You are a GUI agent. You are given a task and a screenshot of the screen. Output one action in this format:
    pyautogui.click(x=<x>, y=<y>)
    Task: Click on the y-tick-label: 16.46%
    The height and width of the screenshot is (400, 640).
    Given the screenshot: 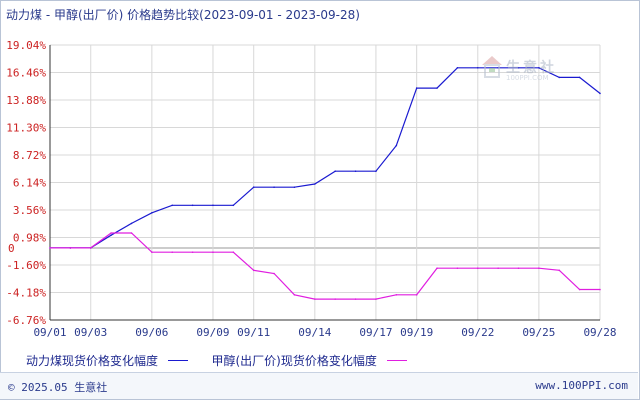 What is the action you would take?
    pyautogui.click(x=26, y=73)
    